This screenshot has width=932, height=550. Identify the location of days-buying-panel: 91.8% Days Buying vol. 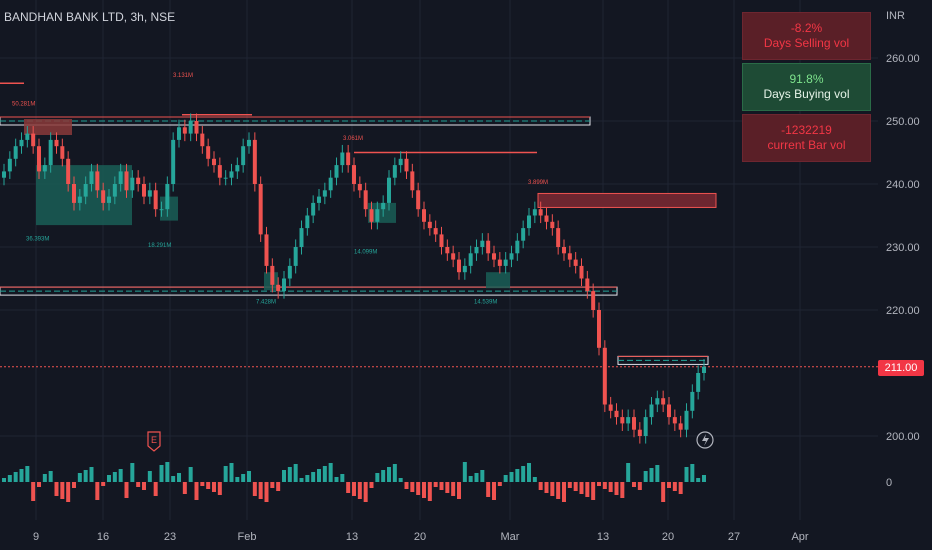
(806, 87).